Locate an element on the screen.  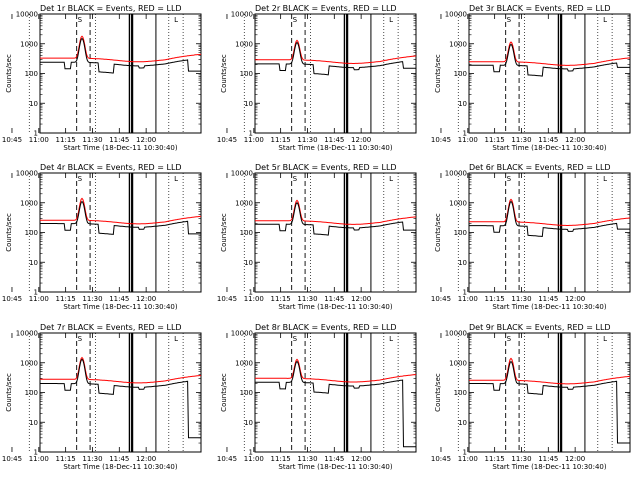
panel-title: Det 8r BLACK = Events, RED = LLD is located at coordinates (326, 327).